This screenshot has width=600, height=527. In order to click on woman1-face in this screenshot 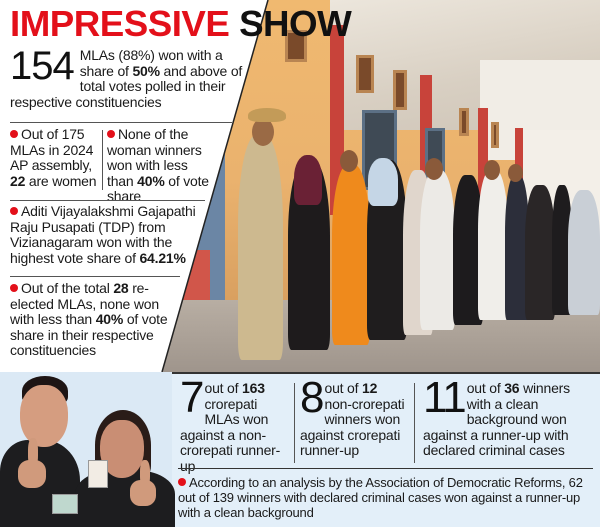, I will do `click(44, 416)`.